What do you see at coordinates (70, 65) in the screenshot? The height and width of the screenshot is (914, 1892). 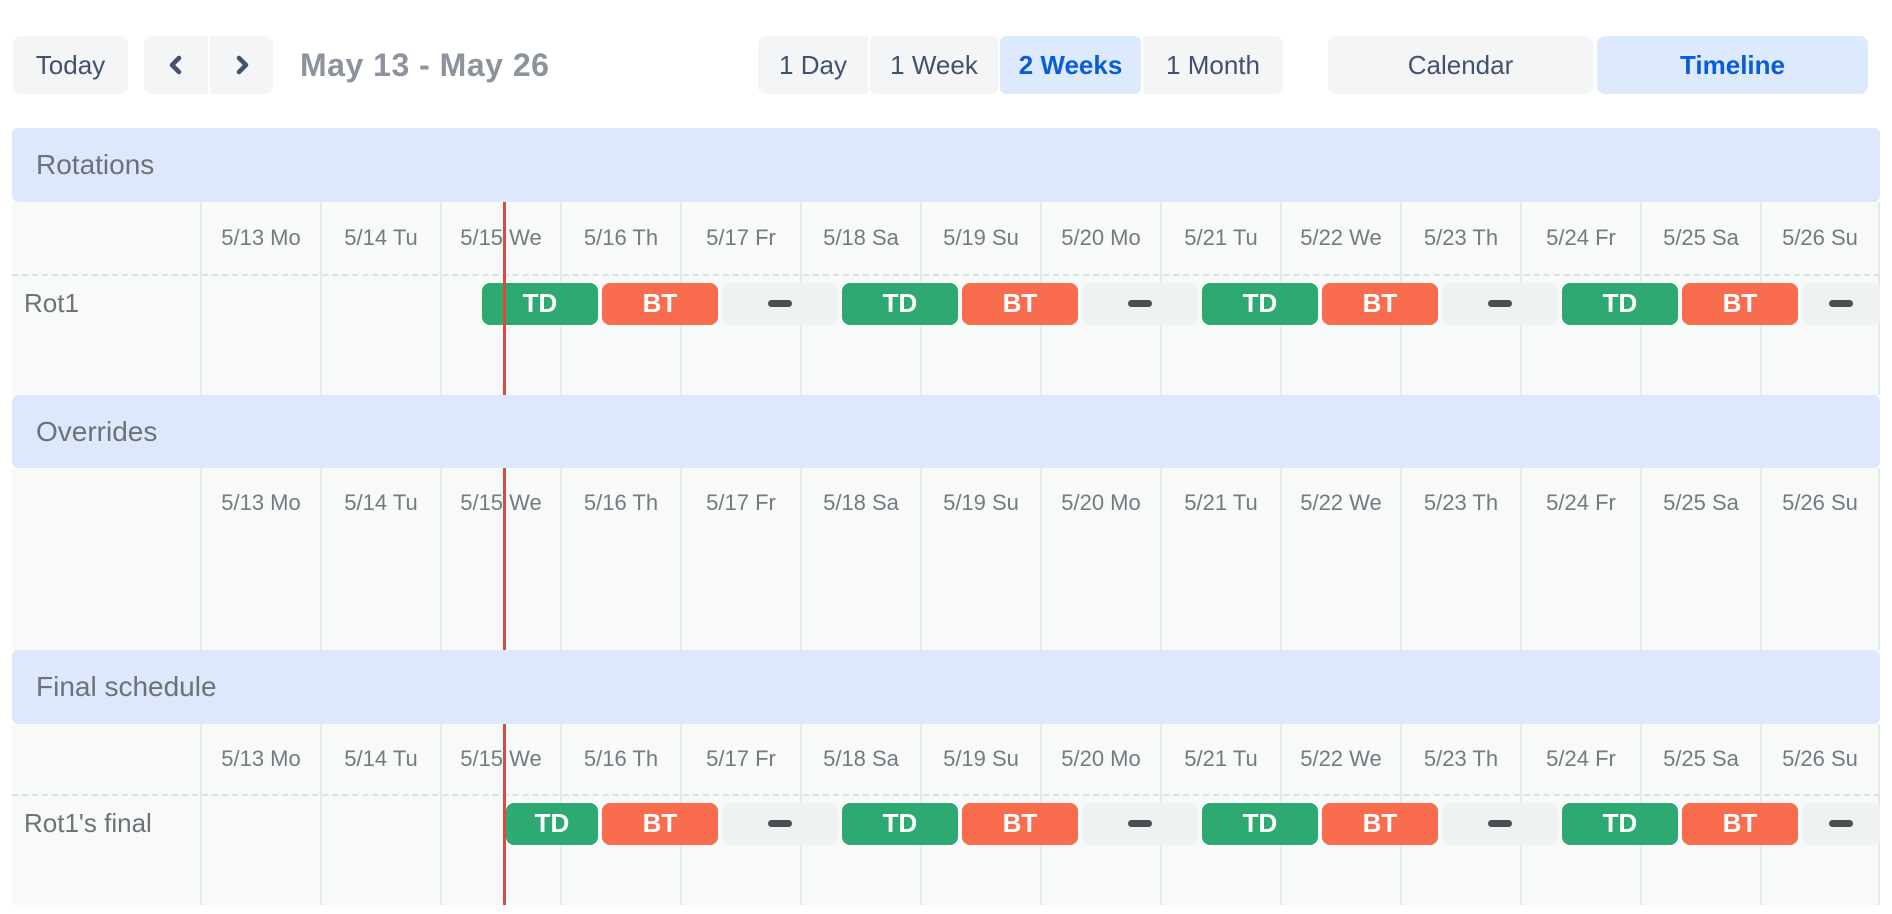 I see `today-button: Today` at bounding box center [70, 65].